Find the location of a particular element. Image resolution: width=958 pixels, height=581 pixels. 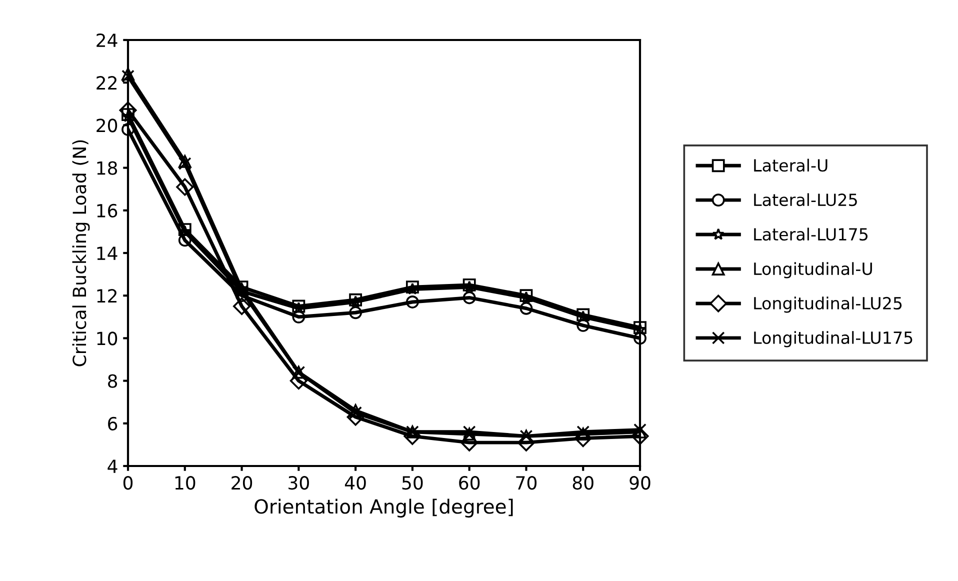

legend-label: Longitudinal-LU175 is located at coordinates (833, 339).